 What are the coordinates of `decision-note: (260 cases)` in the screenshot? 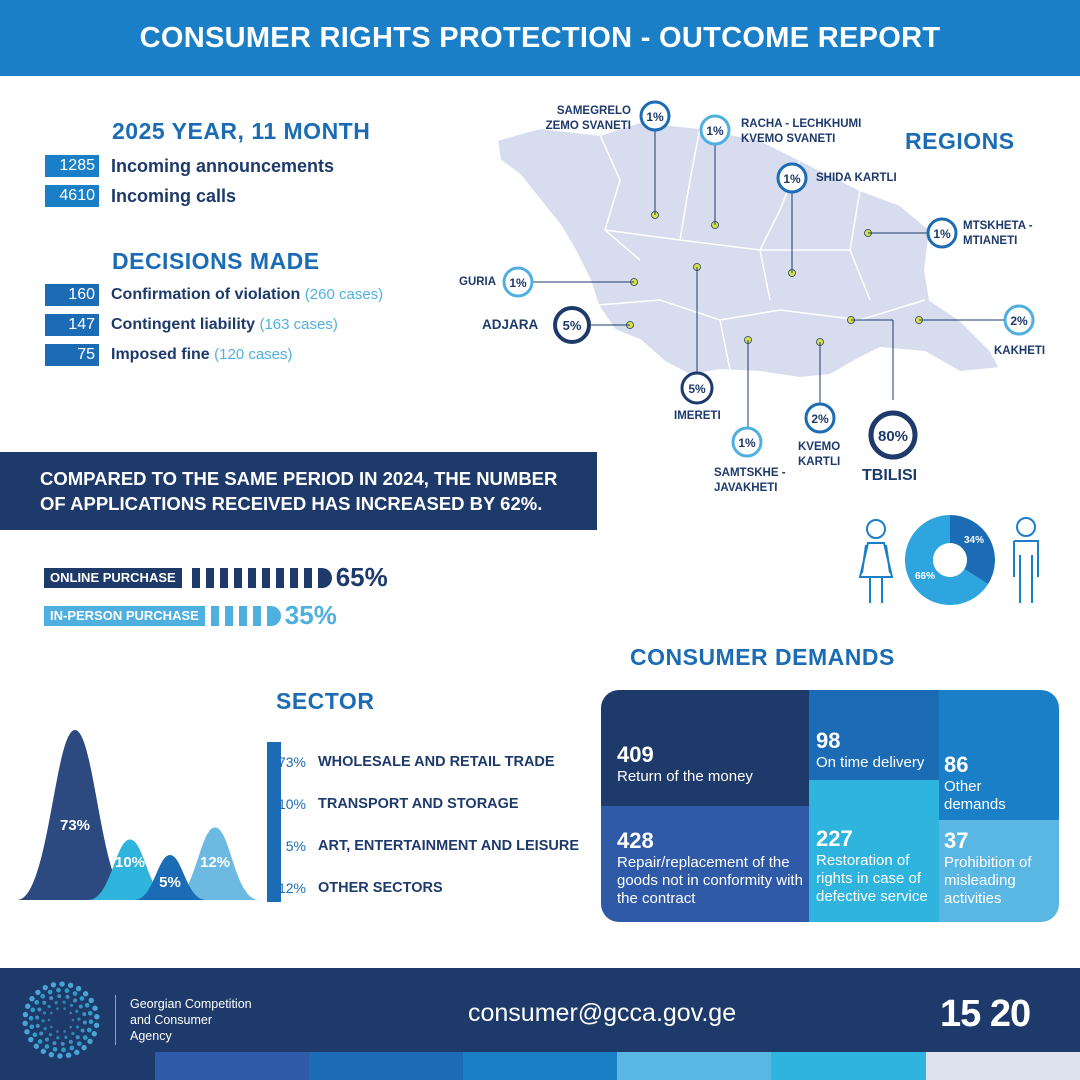 It's located at (344, 294).